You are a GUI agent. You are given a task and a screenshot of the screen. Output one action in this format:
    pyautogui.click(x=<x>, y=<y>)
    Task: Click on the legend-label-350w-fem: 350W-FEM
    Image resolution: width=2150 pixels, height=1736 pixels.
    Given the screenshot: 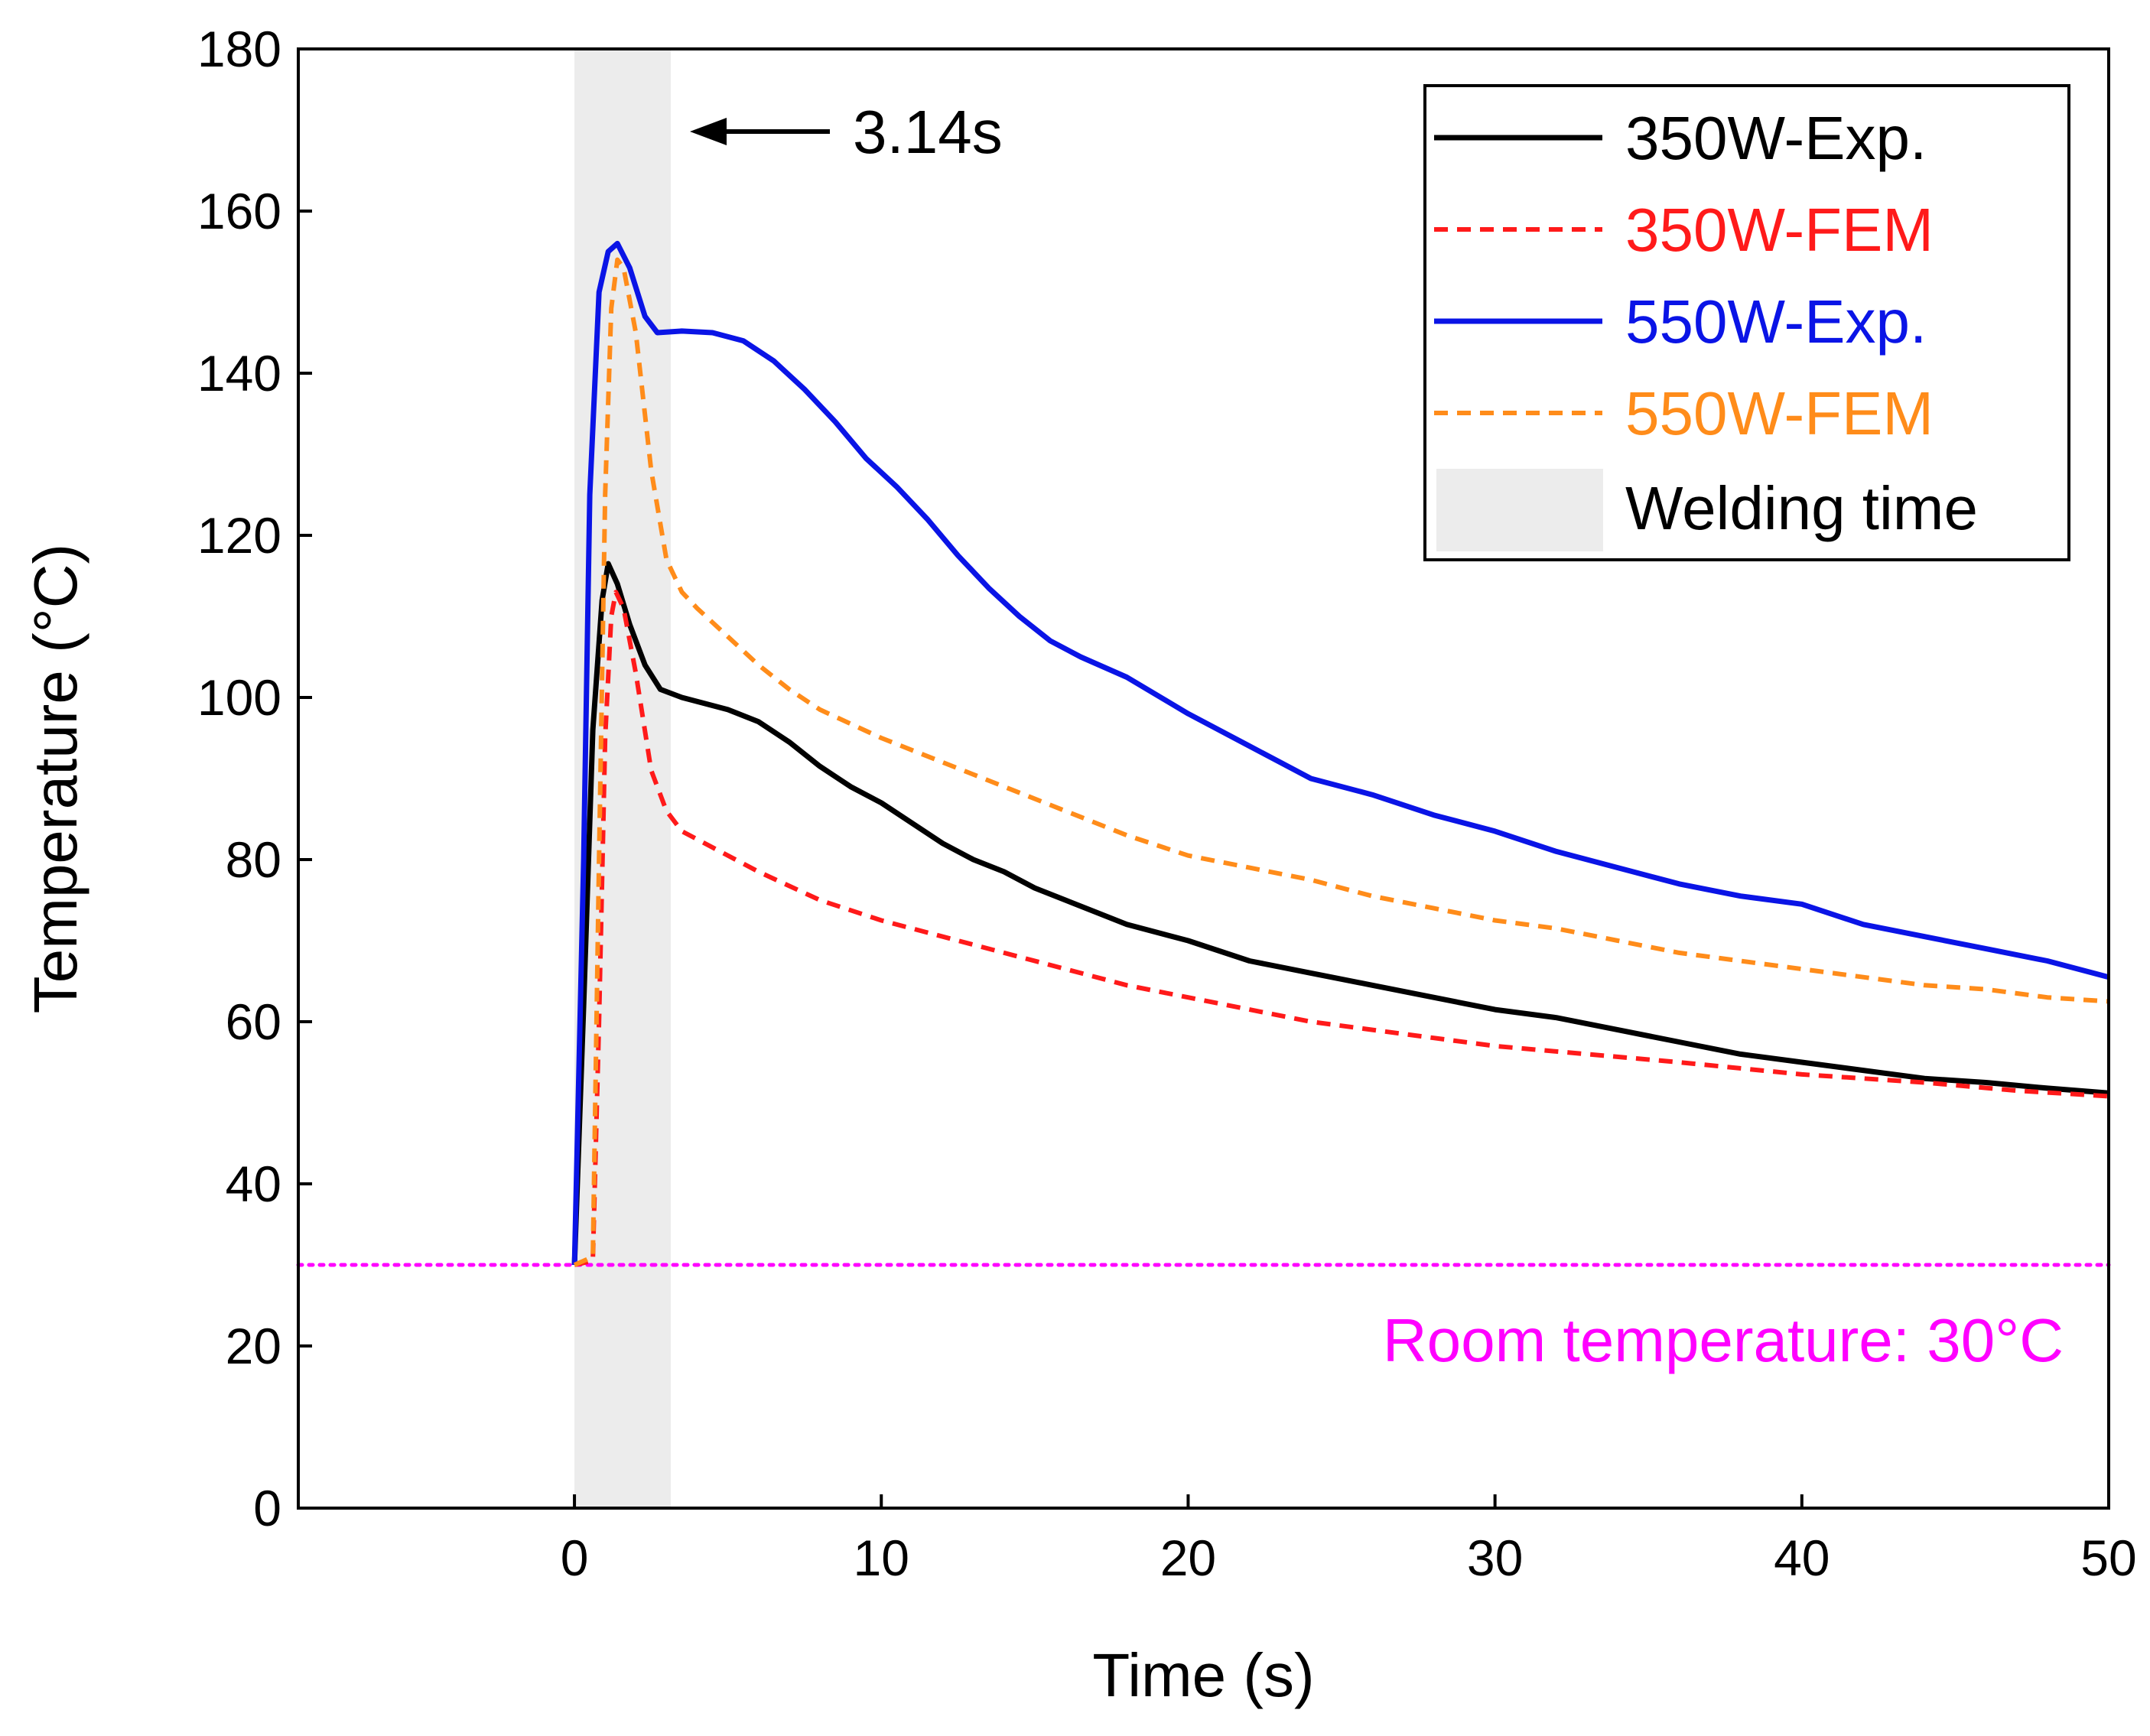 What is the action you would take?
    pyautogui.click(x=1780, y=230)
    